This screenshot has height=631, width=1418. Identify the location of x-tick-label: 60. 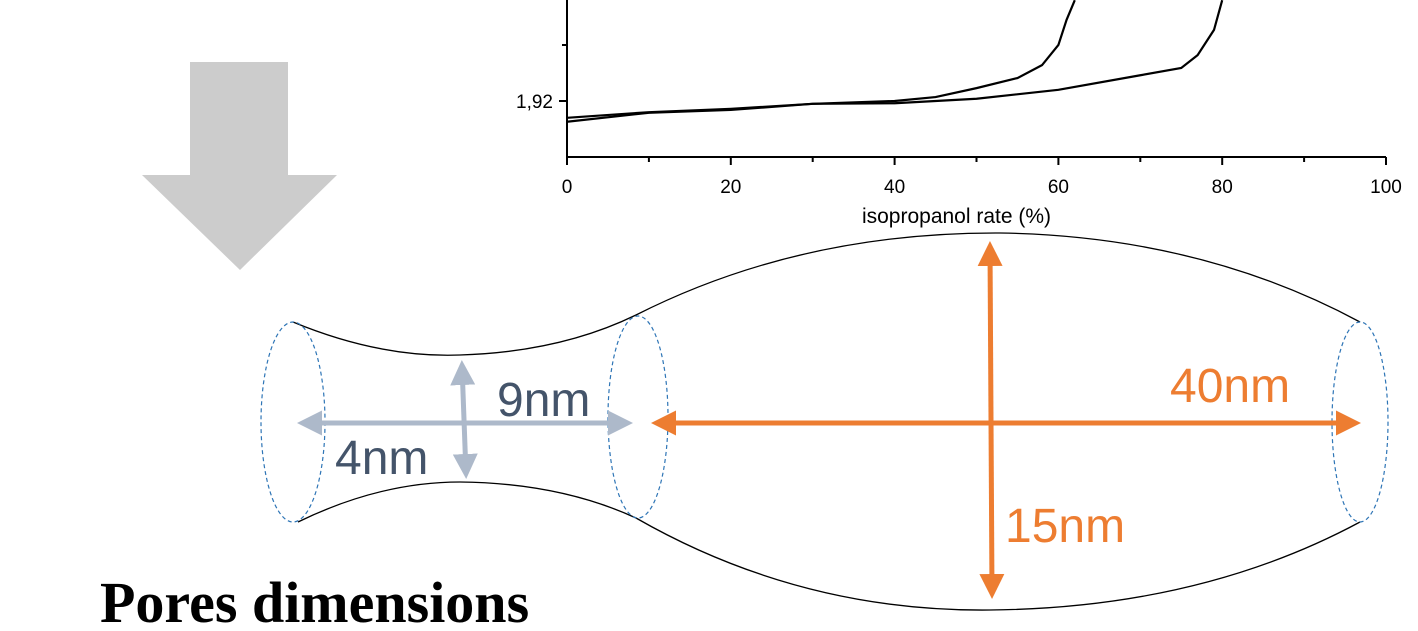
(1058, 187).